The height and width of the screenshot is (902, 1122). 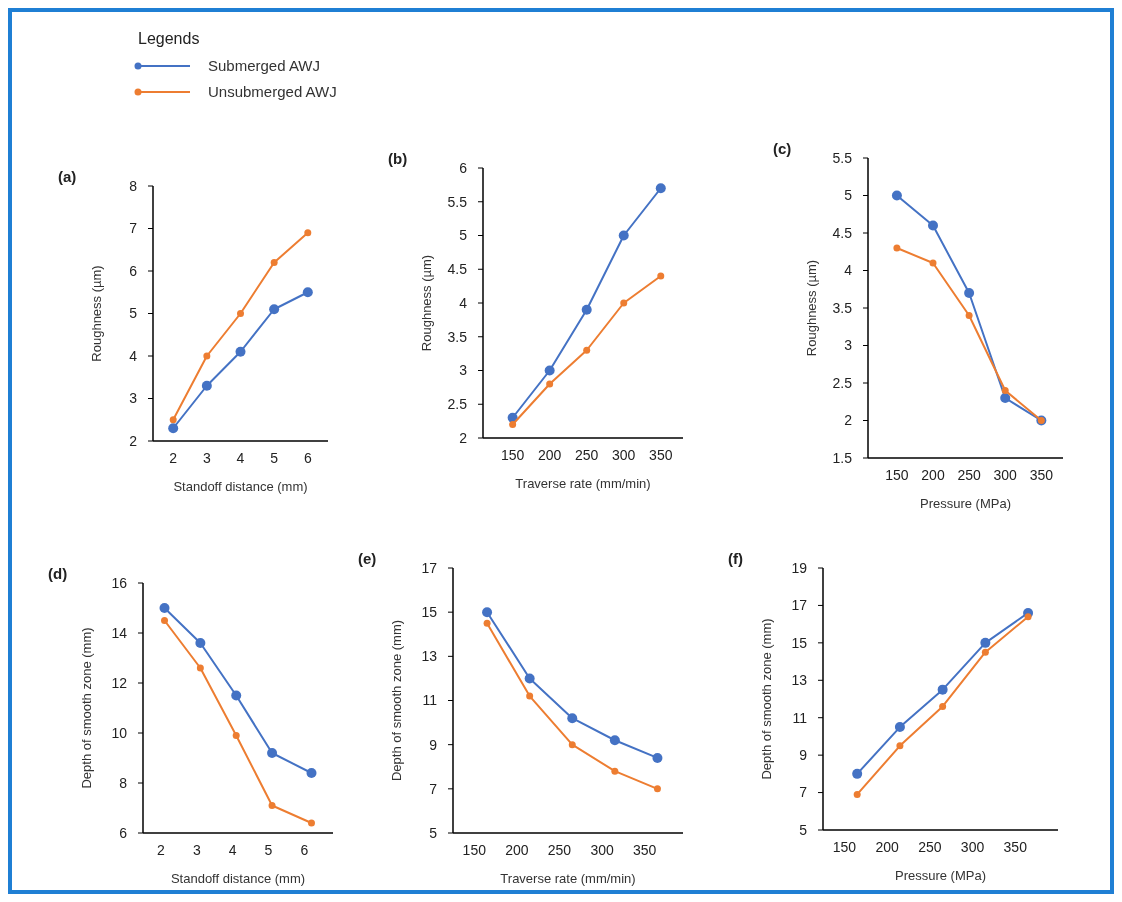 What do you see at coordinates (67, 176) in the screenshot?
I see `chart-title: (a)` at bounding box center [67, 176].